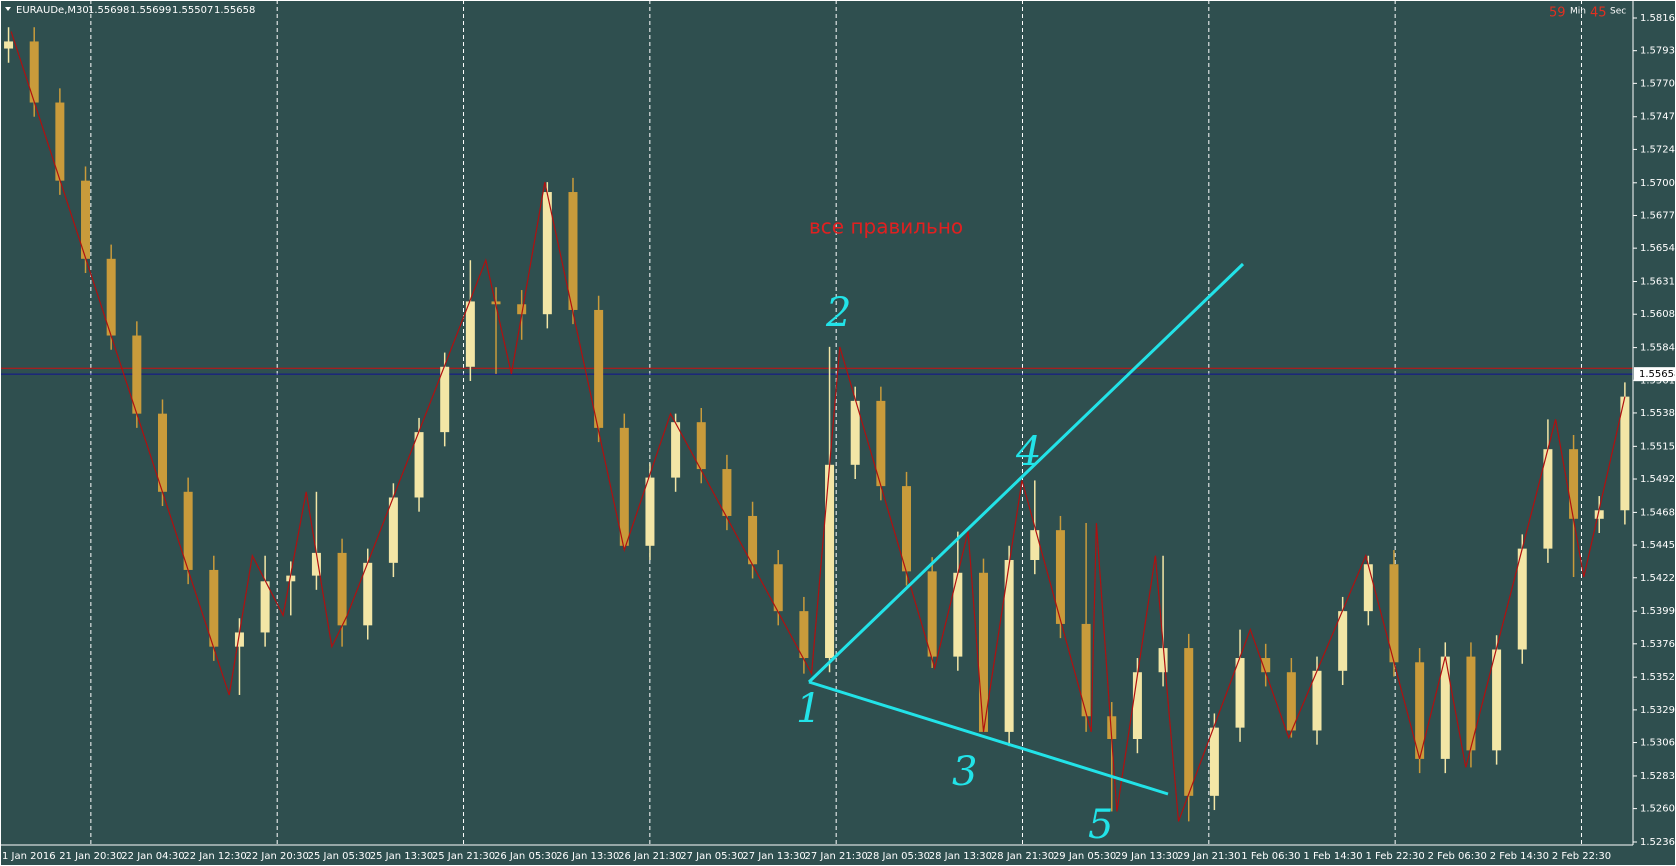 The image size is (1676, 866). I want to click on y-tick-label: 1.58165, so click(1658, 18).